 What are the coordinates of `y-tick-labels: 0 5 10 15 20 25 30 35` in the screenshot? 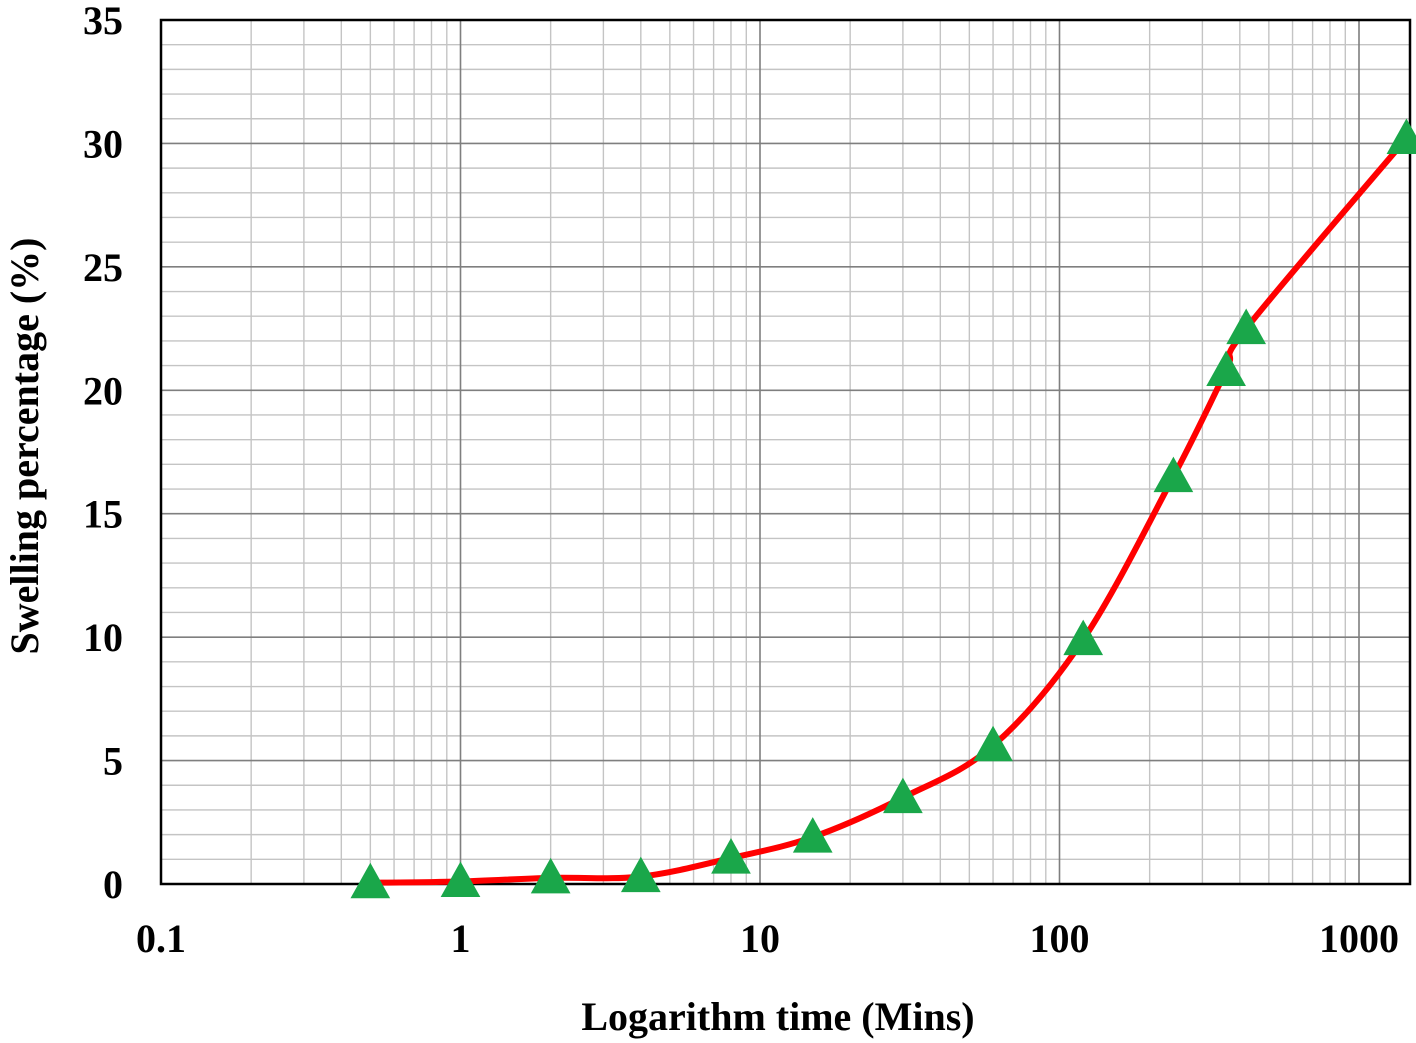 It's located at (103, 453).